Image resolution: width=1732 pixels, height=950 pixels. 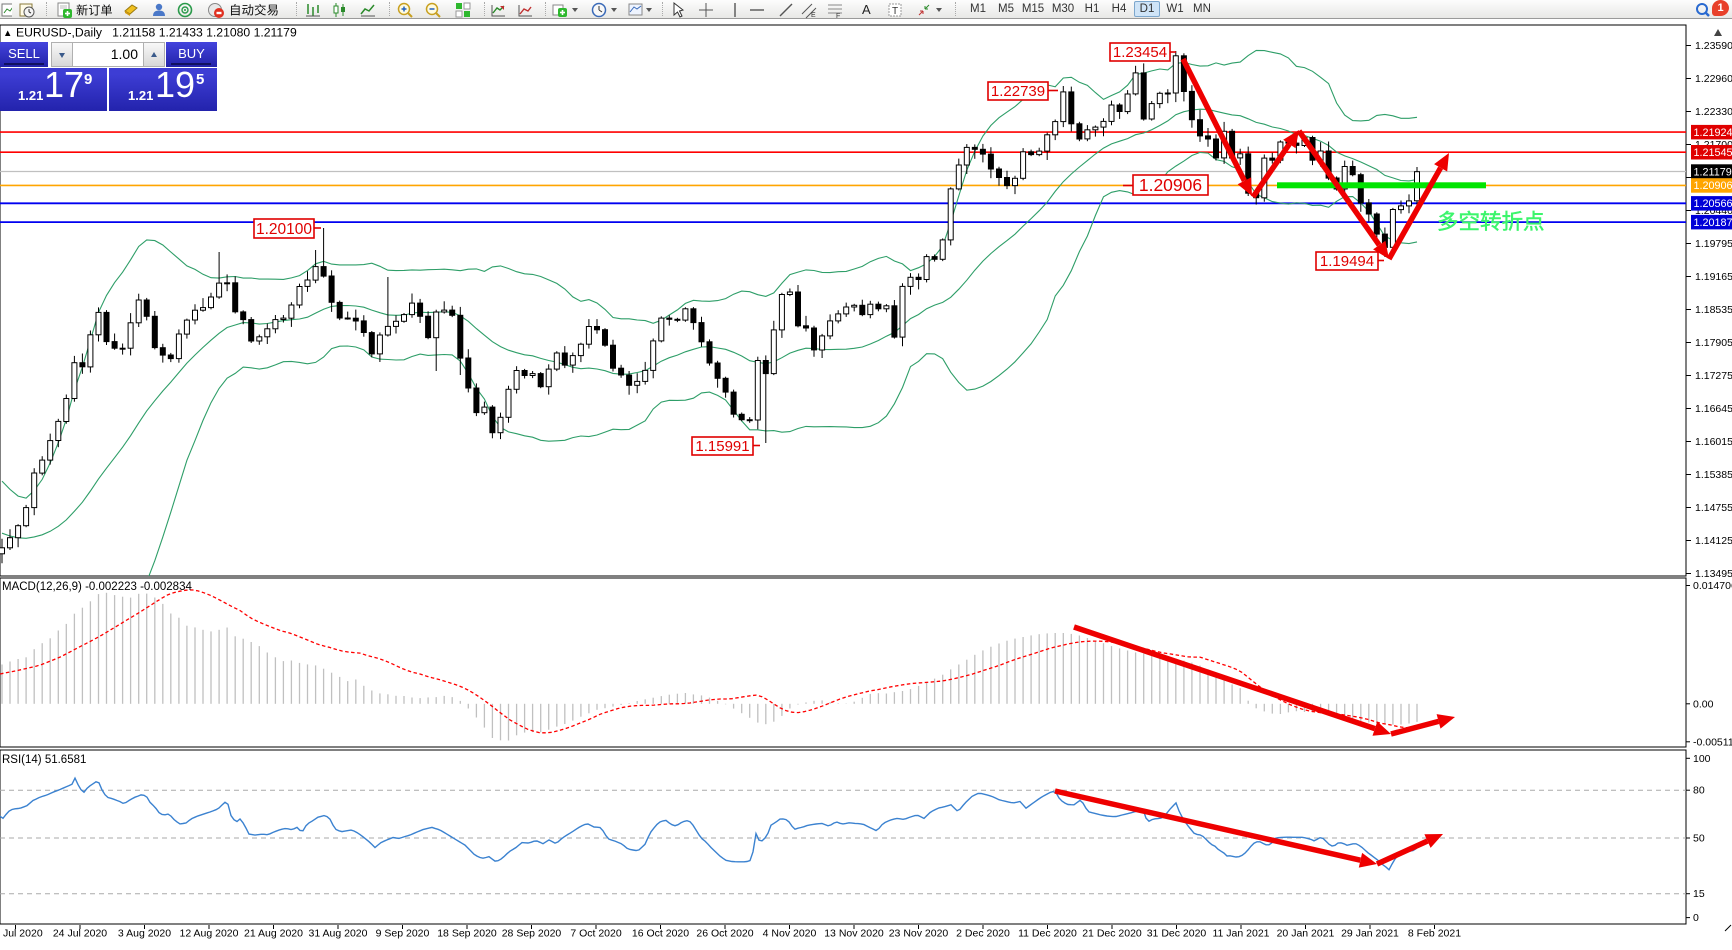 What do you see at coordinates (1370, 934) in the screenshot?
I see `svg-text: 29 Jan 2021` at bounding box center [1370, 934].